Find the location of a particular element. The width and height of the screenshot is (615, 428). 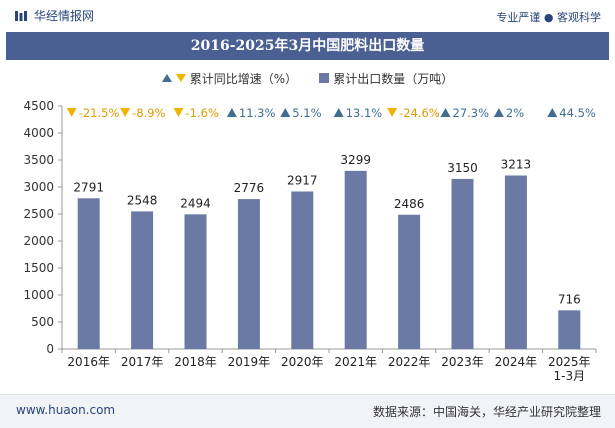

title-bar: 2016-2025年3月中国肥料出口数量 is located at coordinates (307, 46).